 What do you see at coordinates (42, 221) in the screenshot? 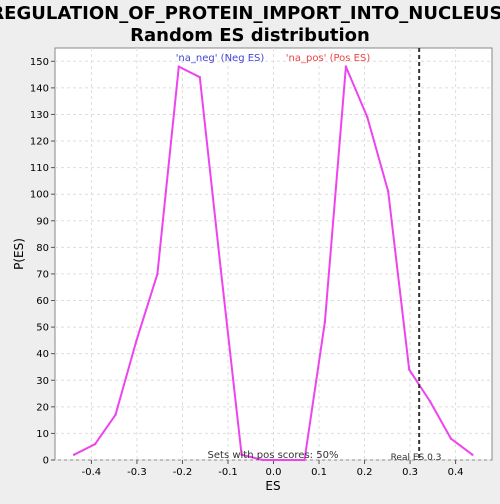
I see `y-tick-label: 90` at bounding box center [42, 221].